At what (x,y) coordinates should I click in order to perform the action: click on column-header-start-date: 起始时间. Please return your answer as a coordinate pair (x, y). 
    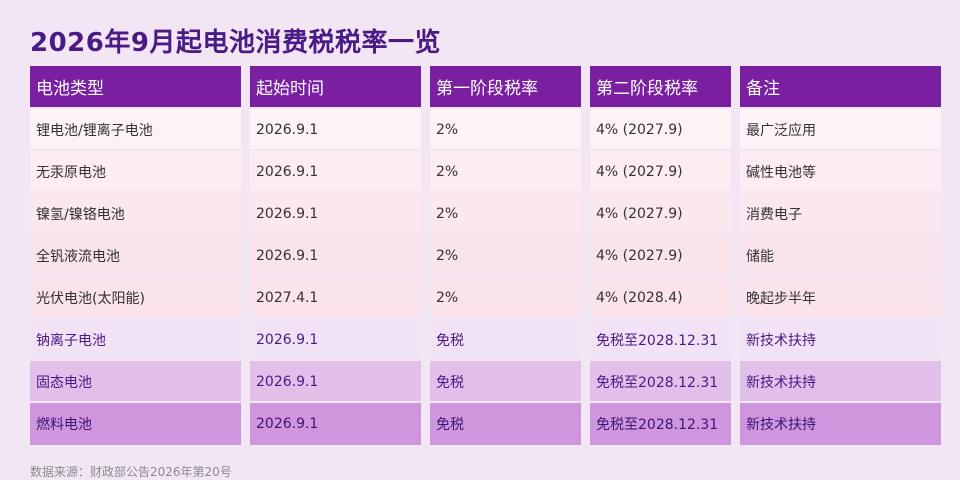
    Looking at the image, I should click on (335, 86).